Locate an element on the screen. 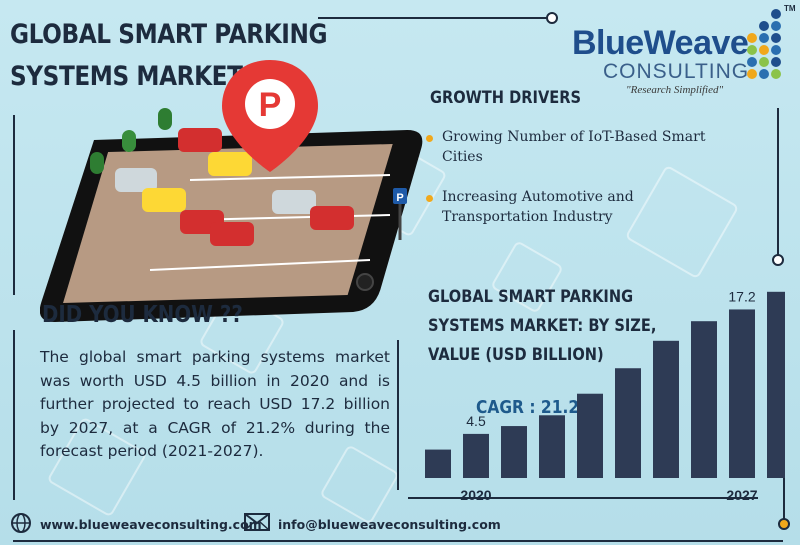 The height and width of the screenshot is (545, 800). website-link: www.blueweaveconsulting.com is located at coordinates (151, 524).